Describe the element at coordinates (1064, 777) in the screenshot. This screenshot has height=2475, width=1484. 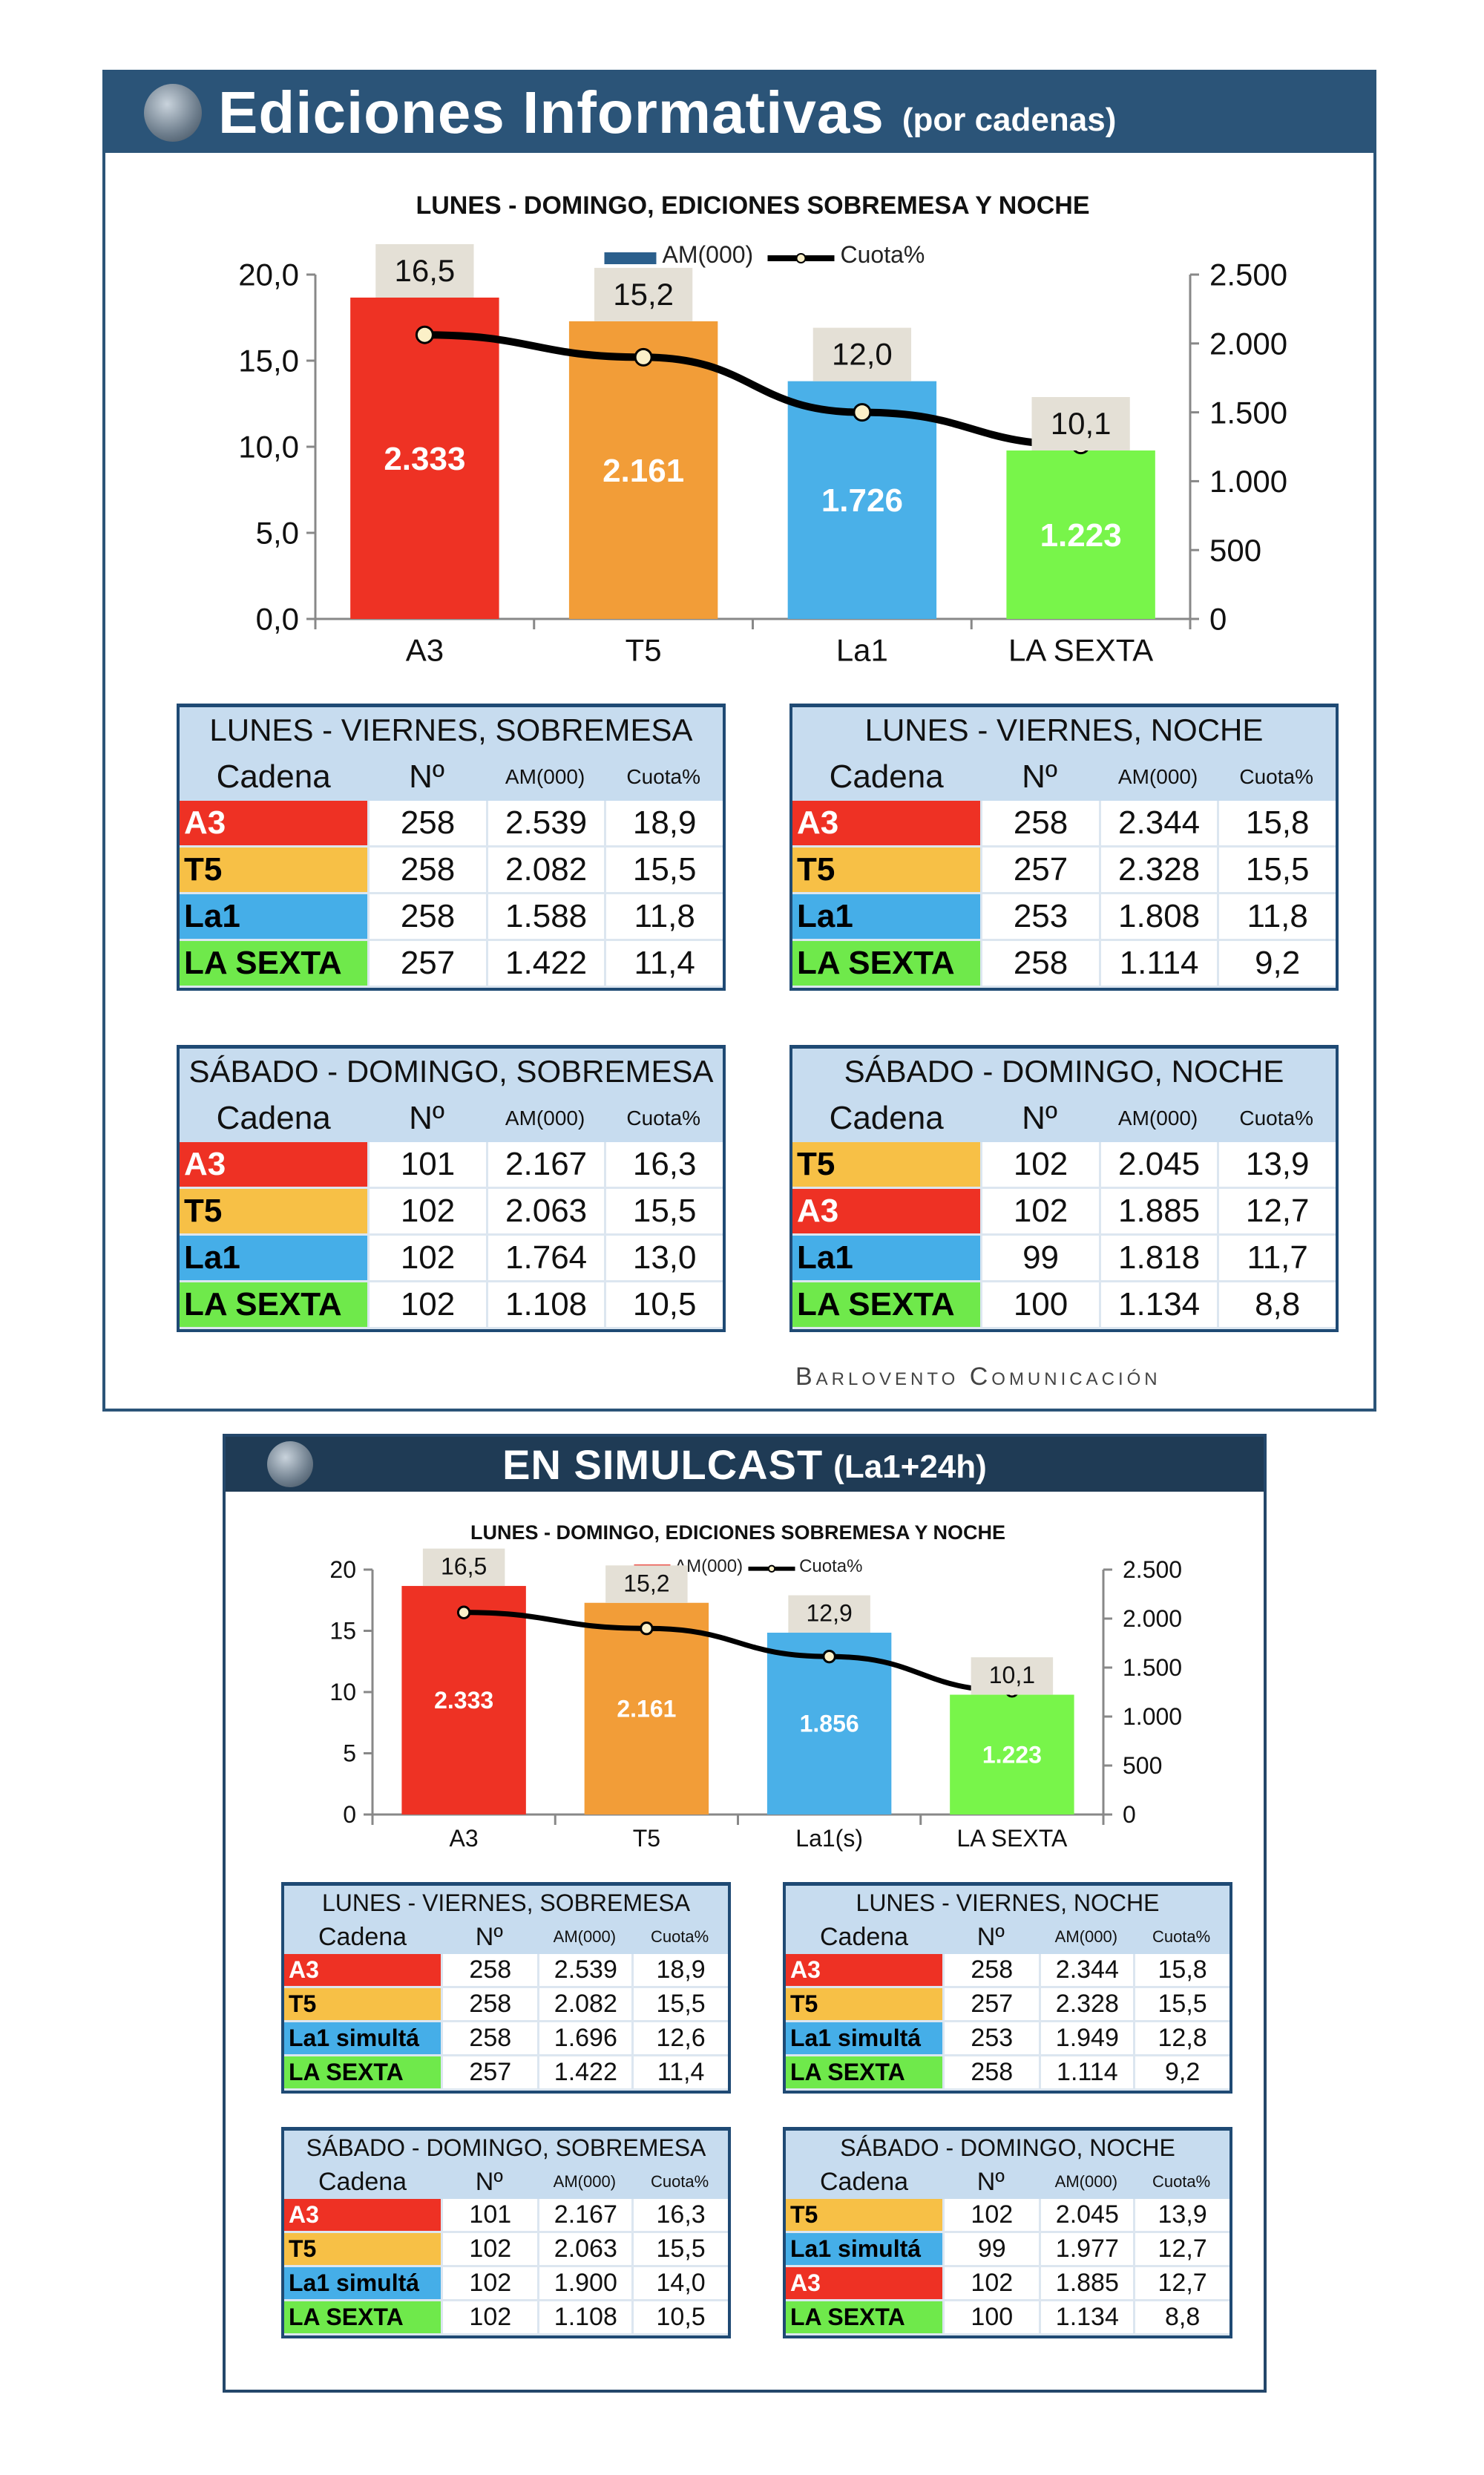
I see `table-header-row: Cadena Nº AM(000) Cuota%` at that location.